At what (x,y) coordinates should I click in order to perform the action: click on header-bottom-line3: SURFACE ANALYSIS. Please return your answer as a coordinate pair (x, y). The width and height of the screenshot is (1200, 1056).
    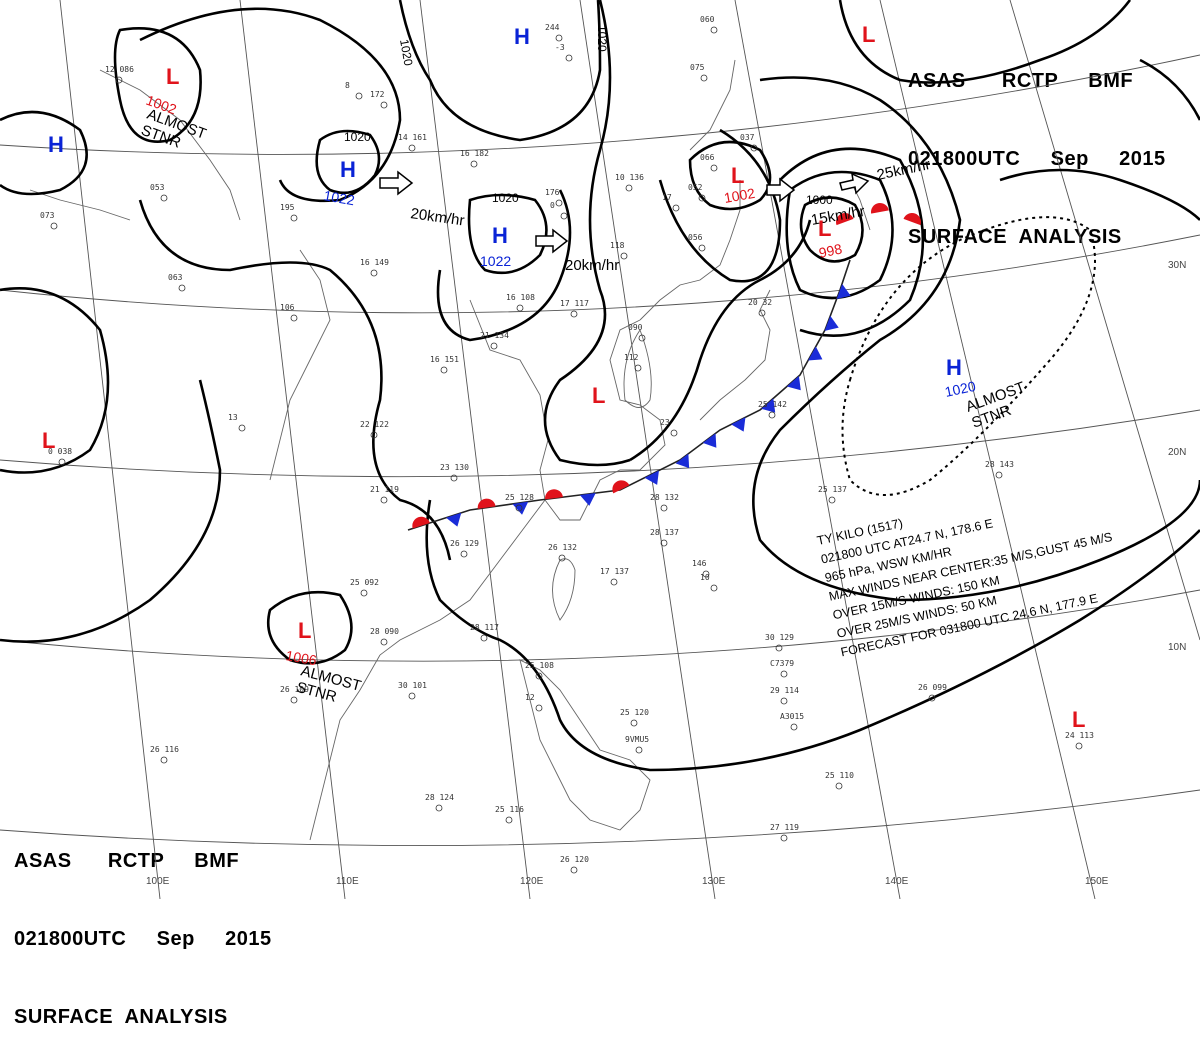
    Looking at the image, I should click on (121, 1017).